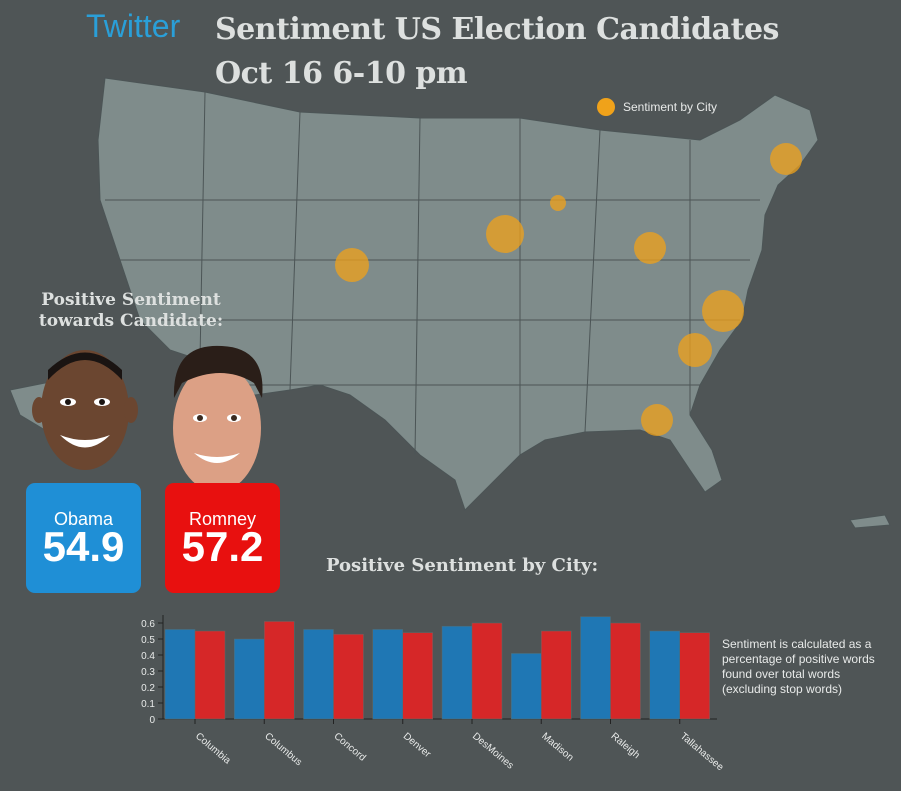 This screenshot has height=791, width=901. What do you see at coordinates (348, 676) in the screenshot?
I see `bar-romney-concord` at bounding box center [348, 676].